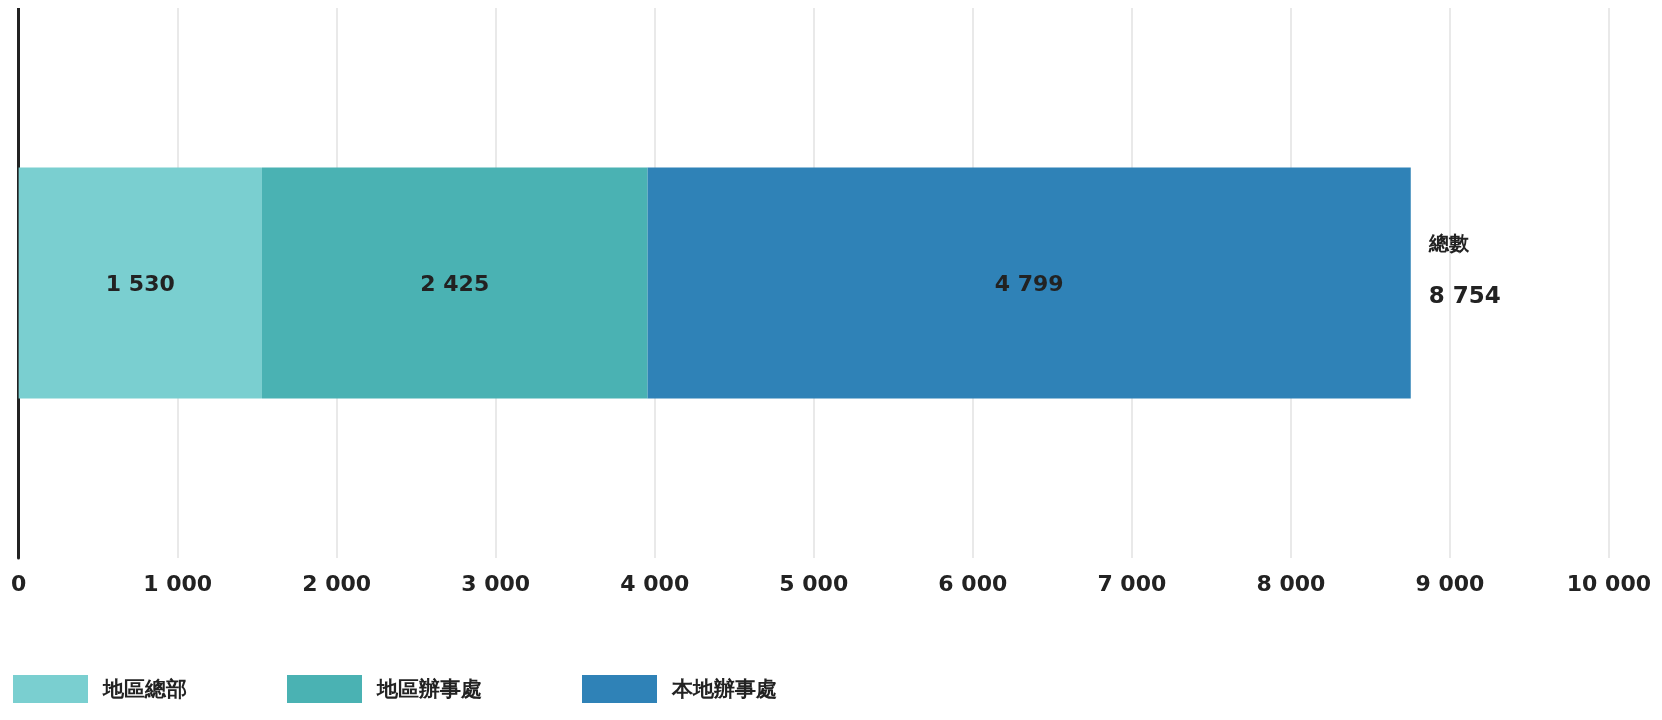 This screenshot has width=1662, height=720. What do you see at coordinates (814, 583) in the screenshot?
I see `x-tick-label: 5 000` at bounding box center [814, 583].